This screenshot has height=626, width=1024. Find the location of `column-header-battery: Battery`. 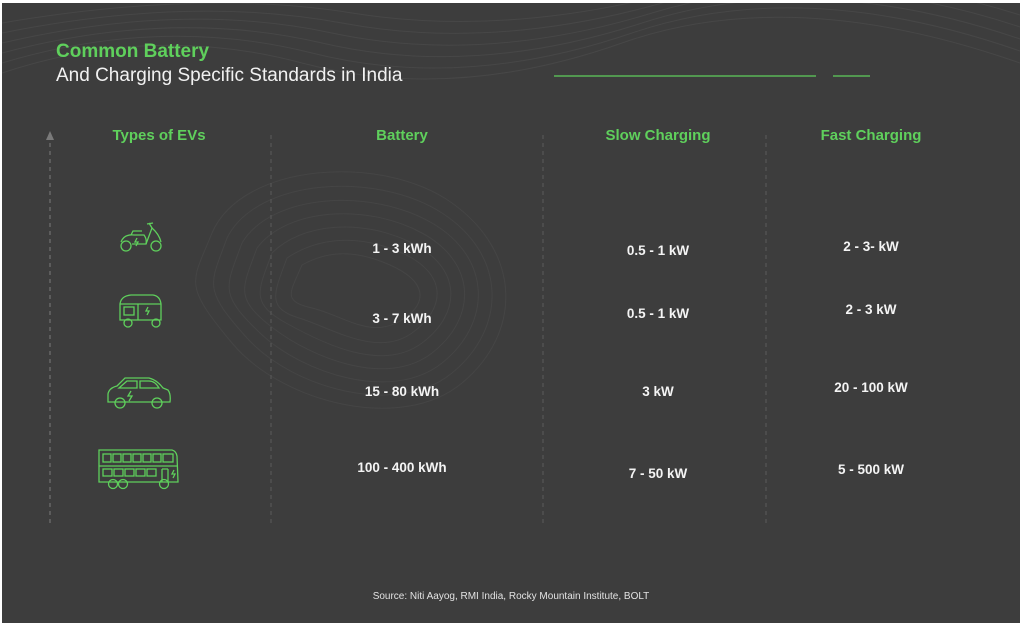

column-header-battery: Battery is located at coordinates (402, 135).